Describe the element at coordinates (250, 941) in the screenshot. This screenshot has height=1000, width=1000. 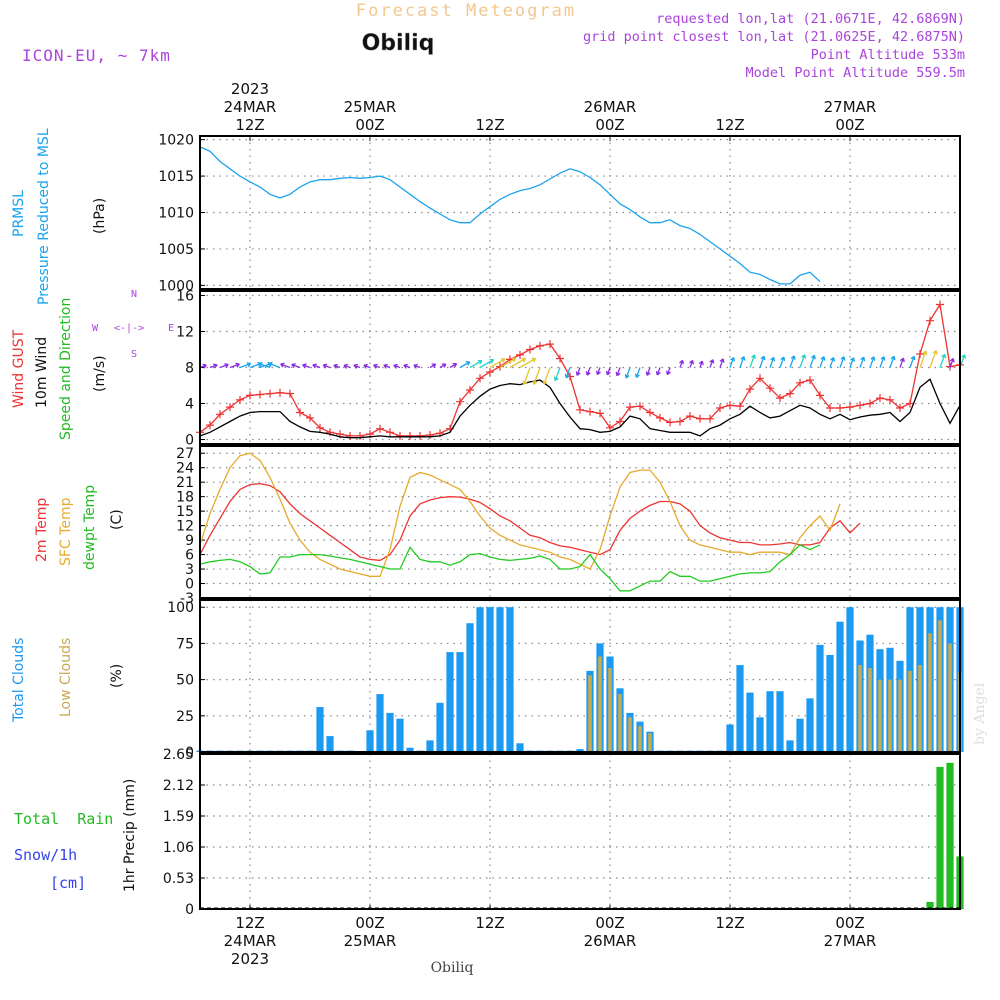
I see `bottom-time-label: 24MAR` at that location.